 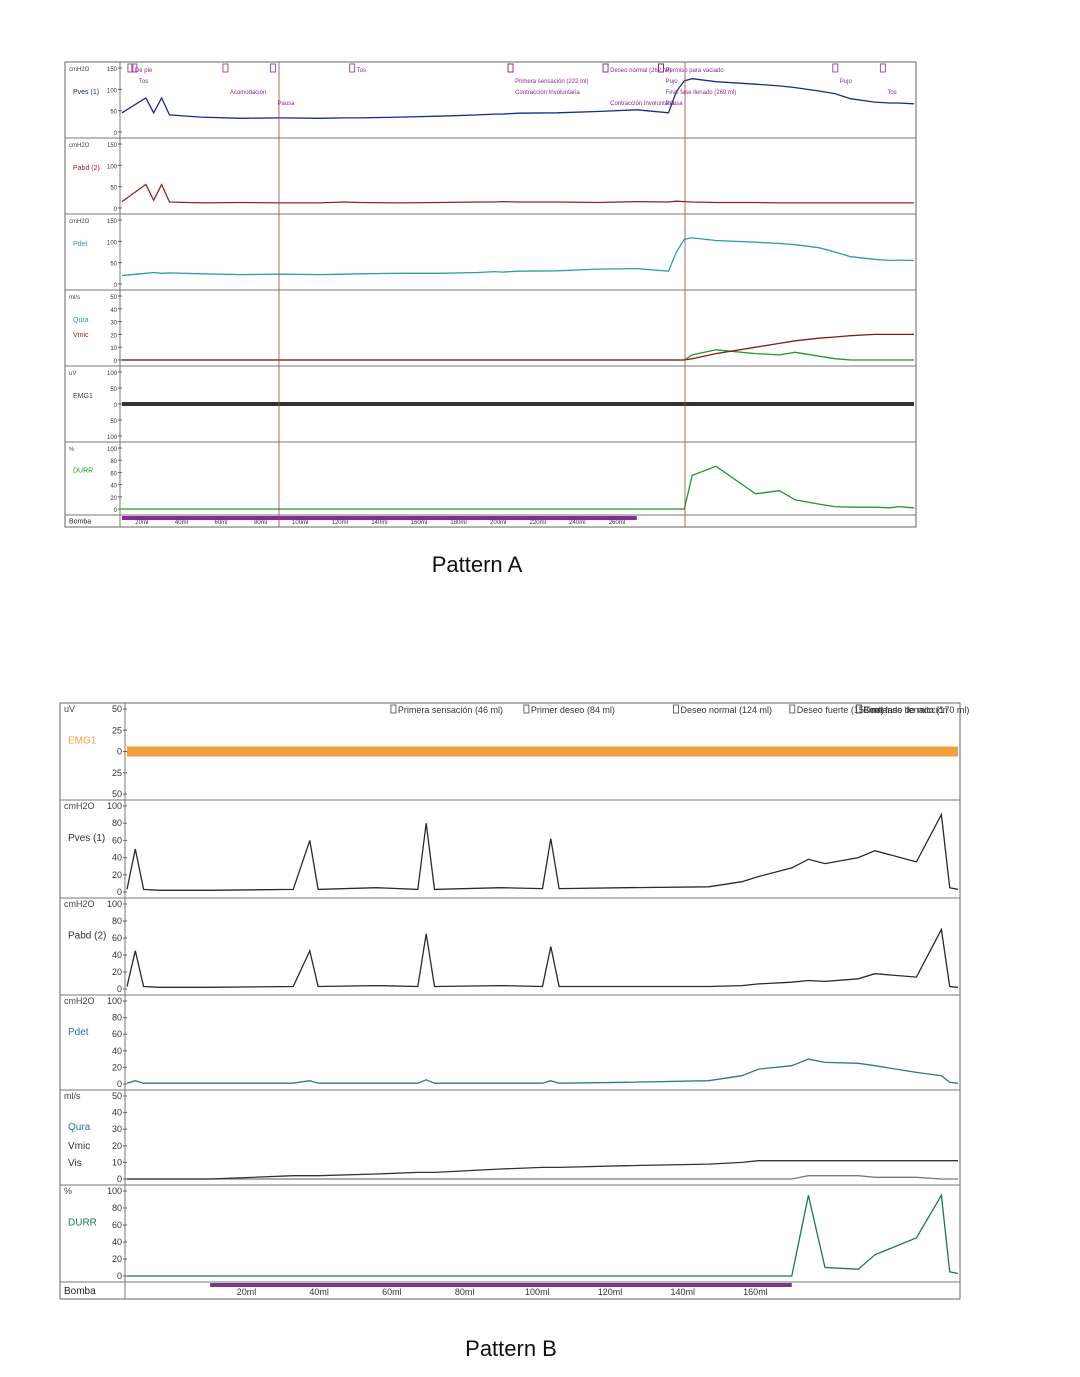 I want to click on channel-label: DURR, so click(x=83, y=471).